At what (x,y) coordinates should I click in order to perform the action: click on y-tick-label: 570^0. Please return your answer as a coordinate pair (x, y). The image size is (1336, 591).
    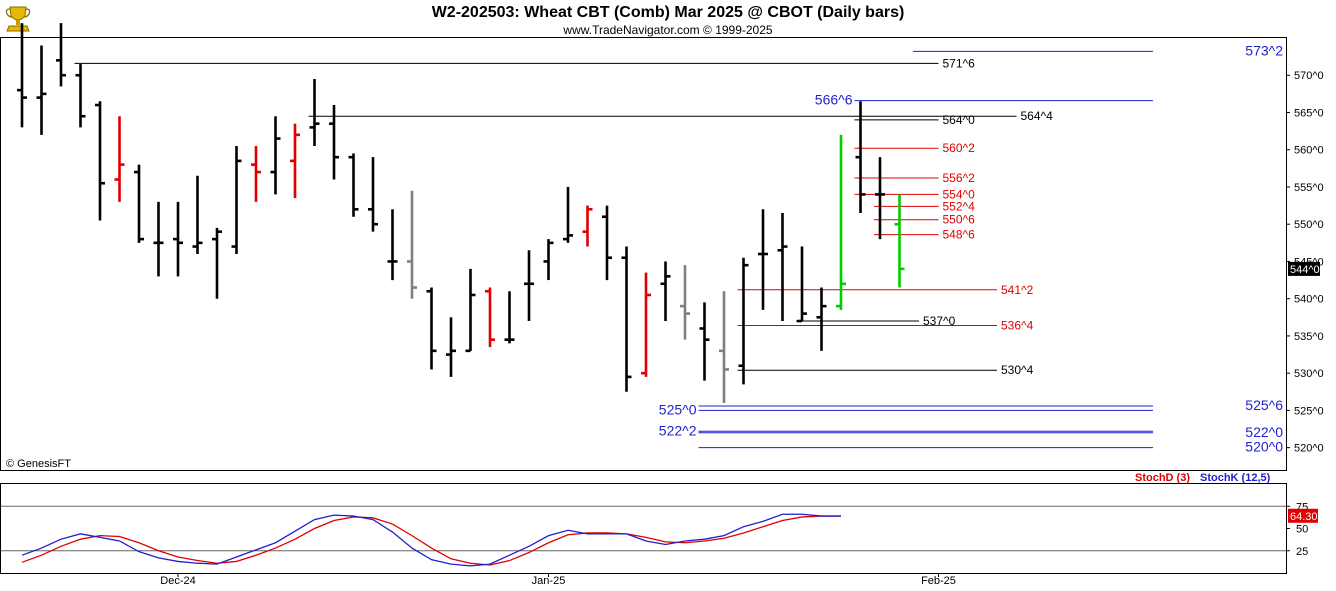
    Looking at the image, I should click on (1309, 76).